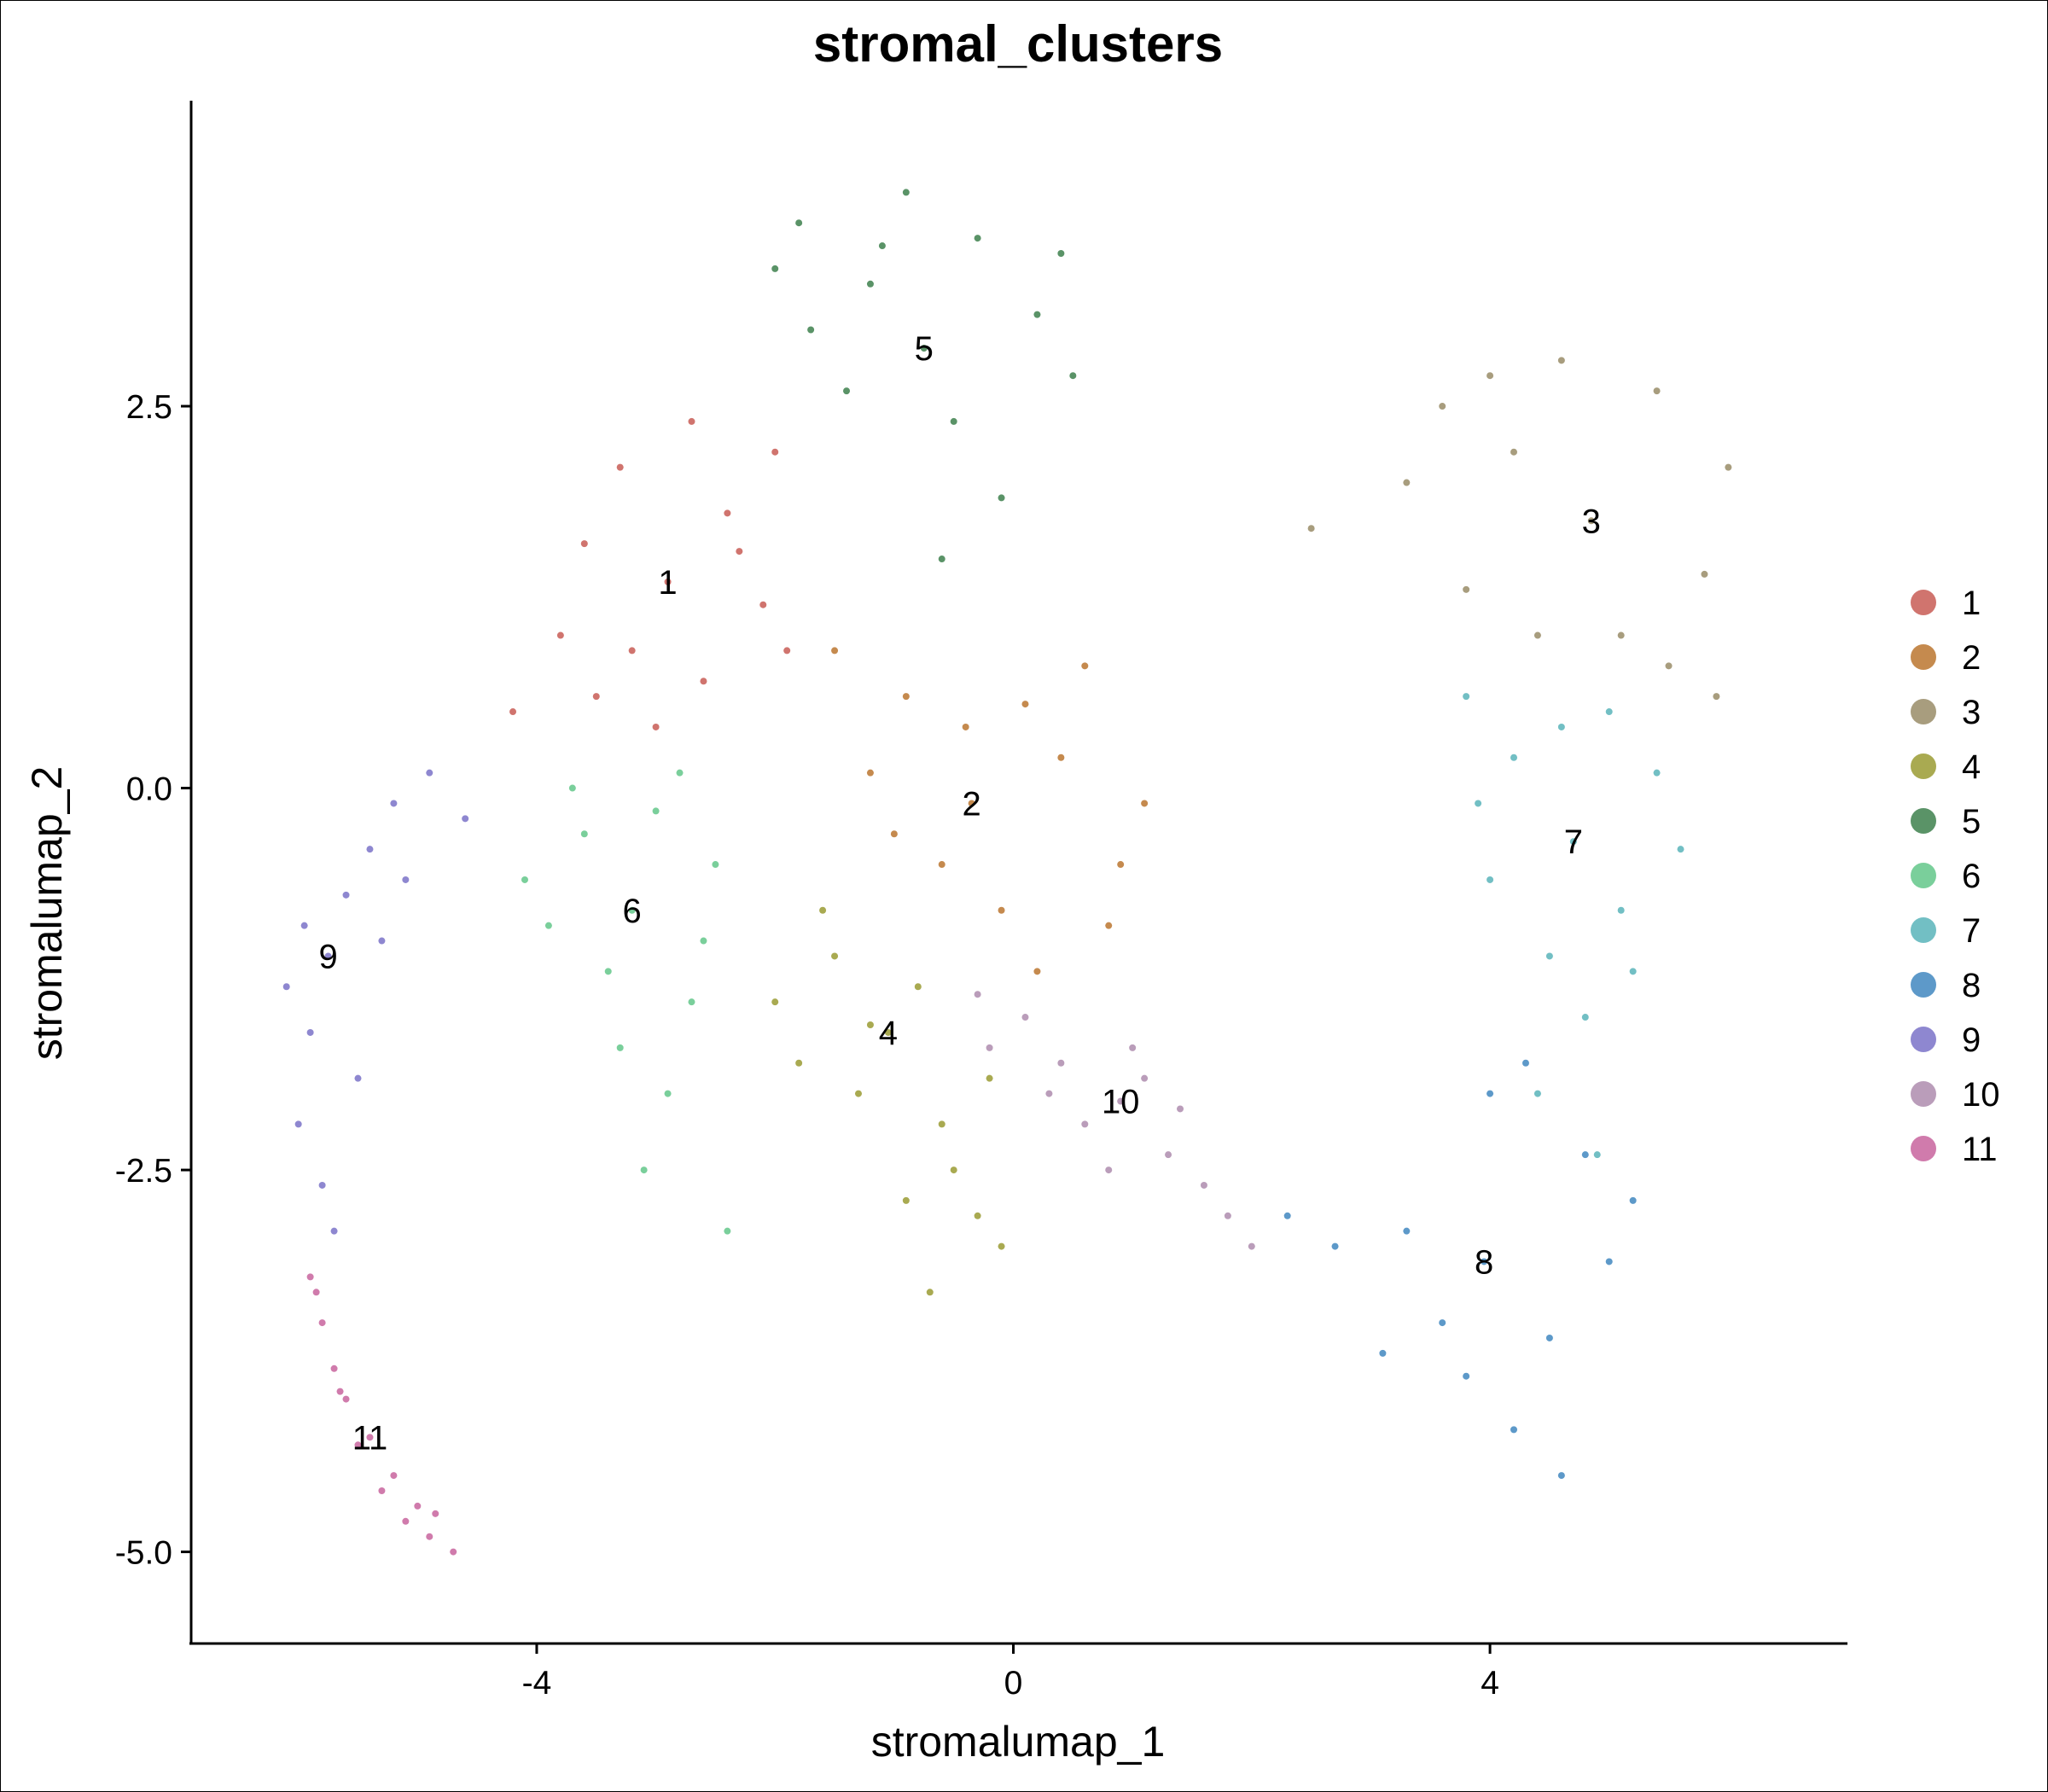 The image size is (2048, 1792). I want to click on cluster-label-11: 11, so click(370, 1438).